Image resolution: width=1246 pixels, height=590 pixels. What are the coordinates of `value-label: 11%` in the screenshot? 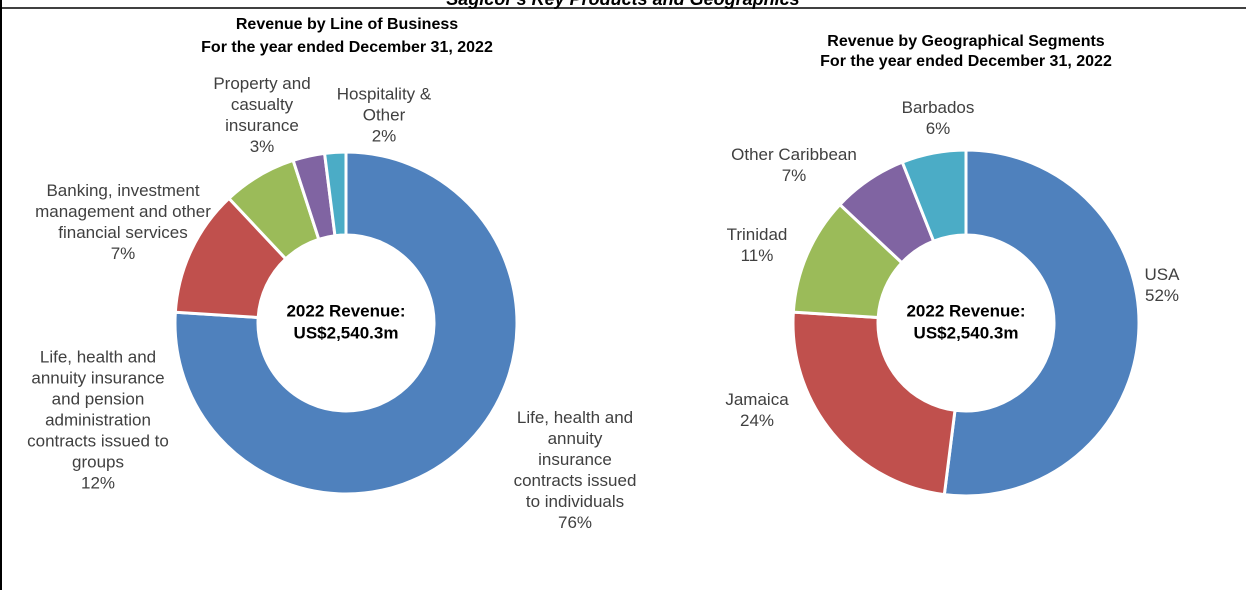 It's located at (757, 255).